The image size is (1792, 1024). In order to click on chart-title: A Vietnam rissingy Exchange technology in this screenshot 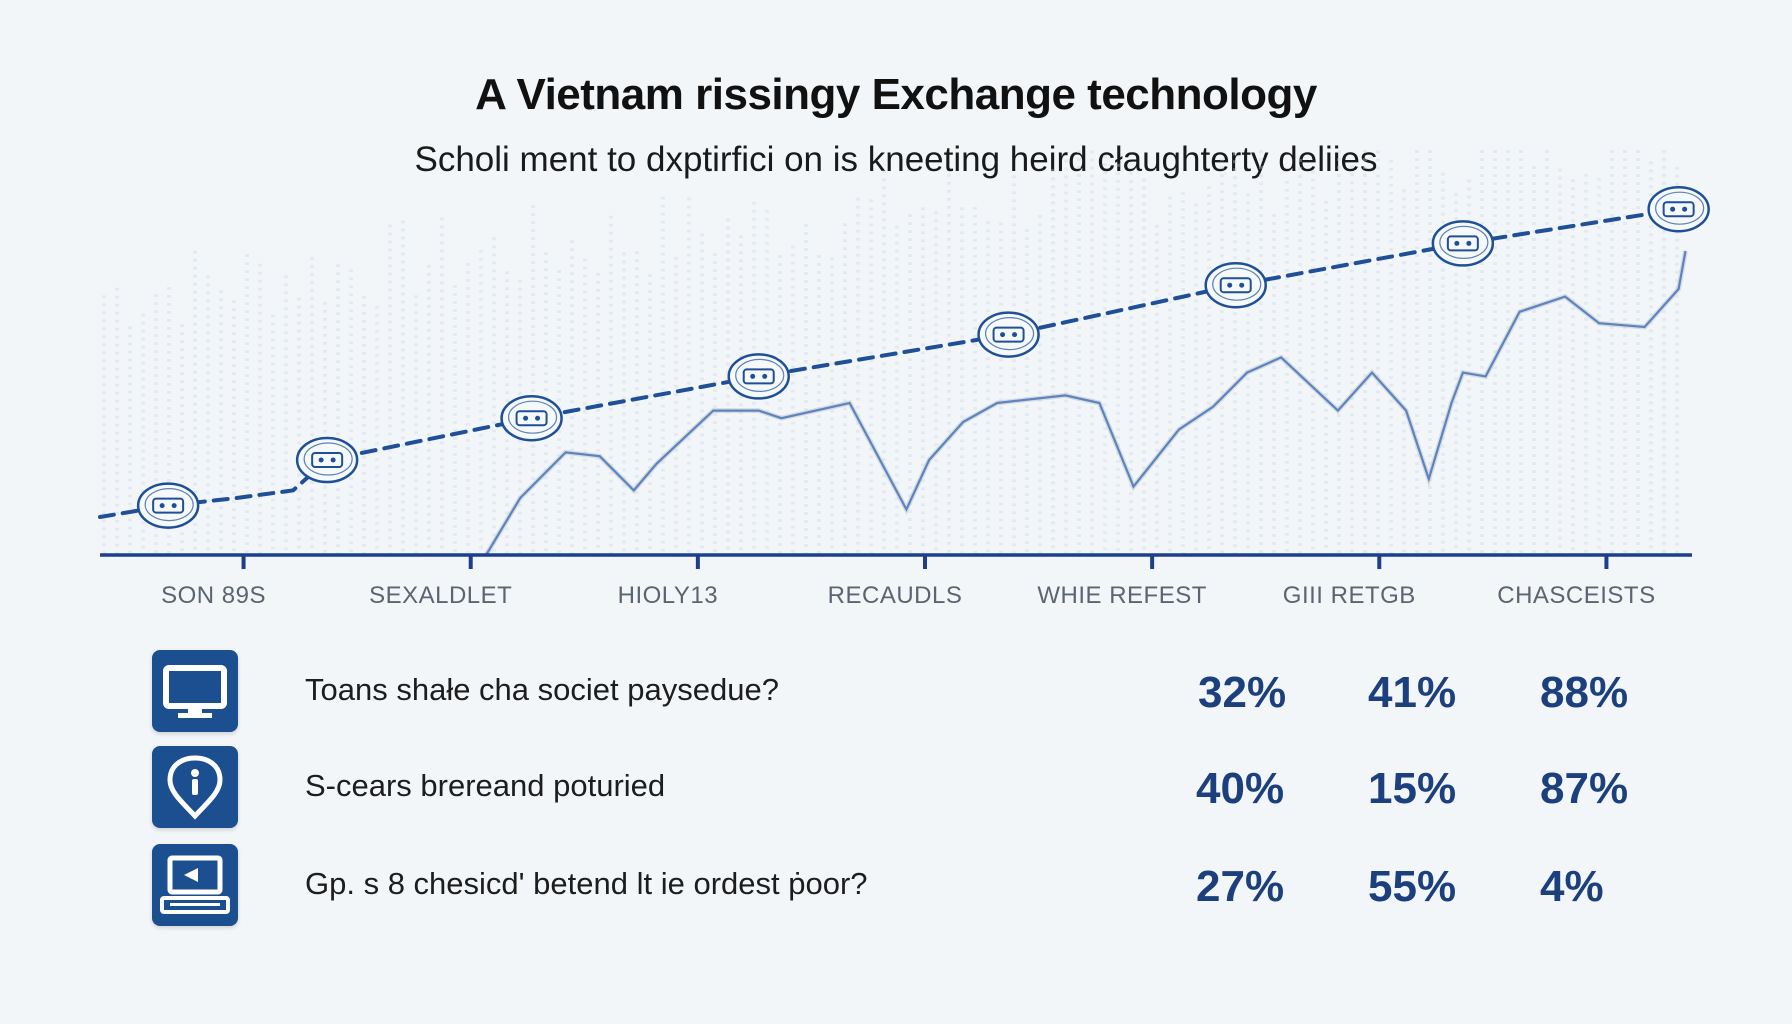, I will do `click(896, 94)`.